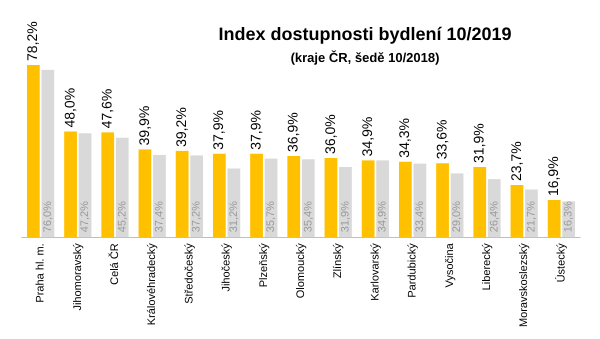 The width and height of the screenshot is (600, 339). What do you see at coordinates (271, 216) in the screenshot?
I see `data-label: 35,7%` at bounding box center [271, 216].